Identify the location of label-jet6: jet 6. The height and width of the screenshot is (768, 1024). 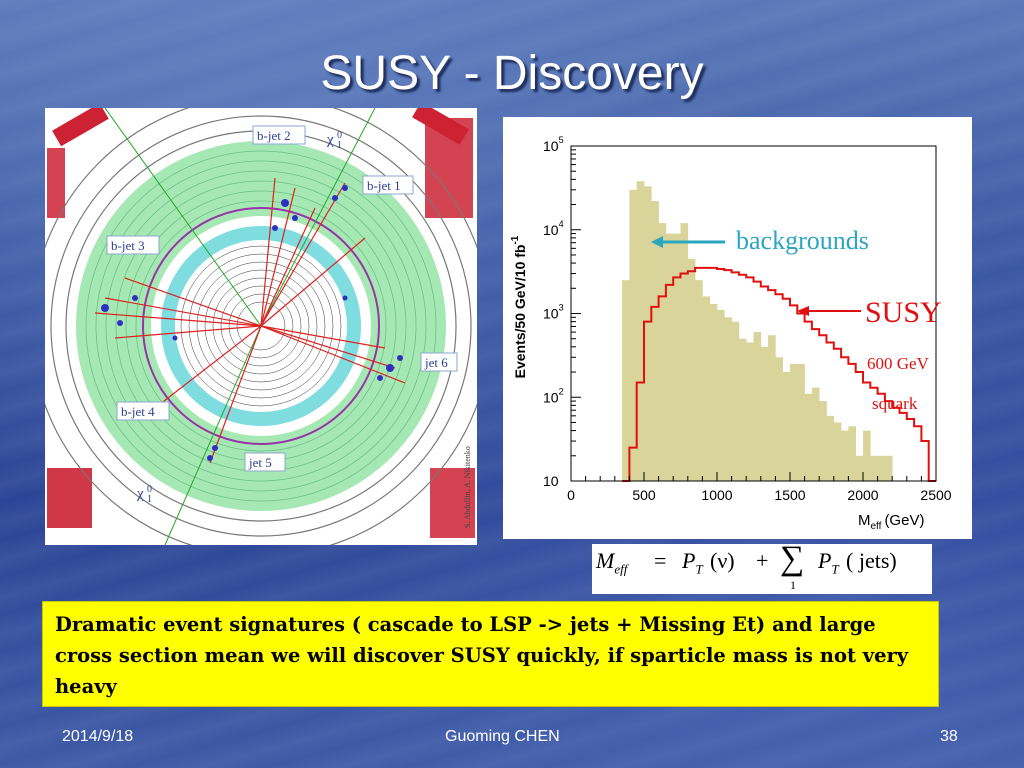
(436, 362).